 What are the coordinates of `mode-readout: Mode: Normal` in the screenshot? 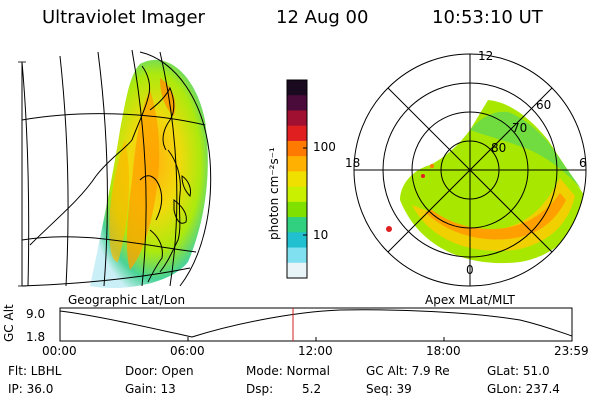 It's located at (288, 371).